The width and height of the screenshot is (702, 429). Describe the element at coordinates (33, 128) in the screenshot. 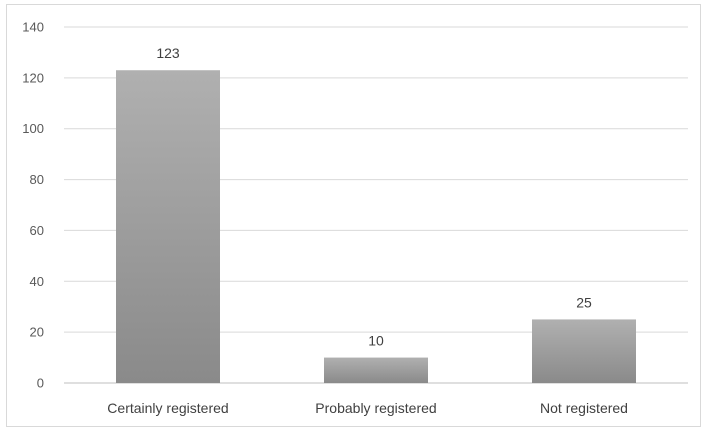

I see `y-tick-label: 100` at that location.